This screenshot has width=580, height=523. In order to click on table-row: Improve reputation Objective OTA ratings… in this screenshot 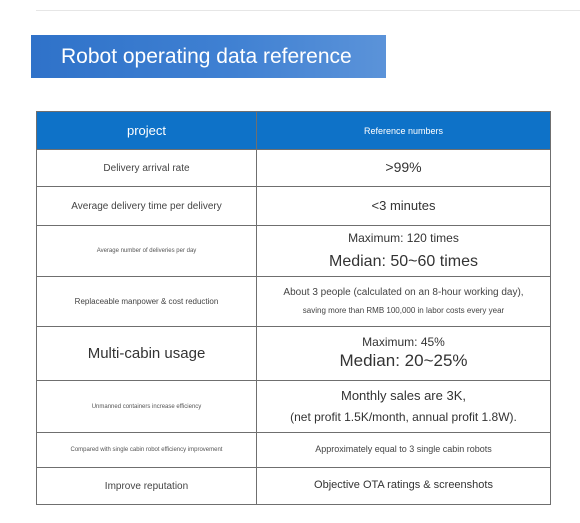, I will do `click(293, 486)`.